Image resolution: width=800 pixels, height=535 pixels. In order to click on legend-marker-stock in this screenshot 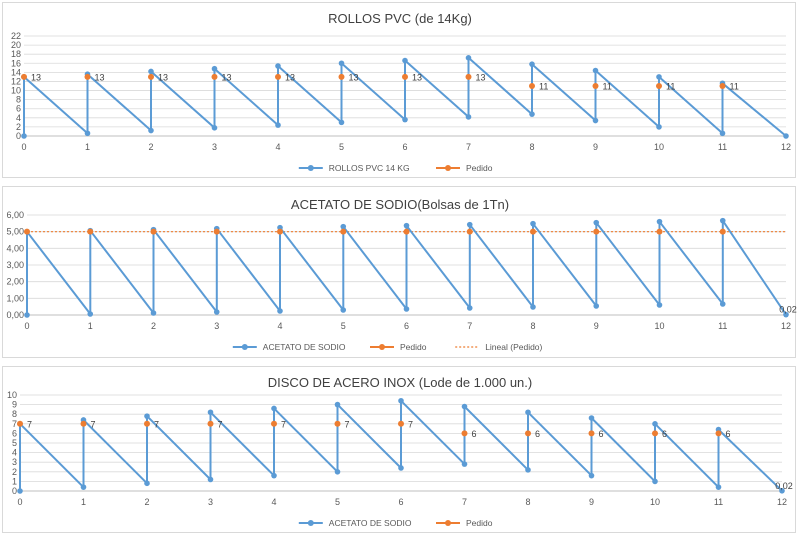, I will do `click(244, 347)`.